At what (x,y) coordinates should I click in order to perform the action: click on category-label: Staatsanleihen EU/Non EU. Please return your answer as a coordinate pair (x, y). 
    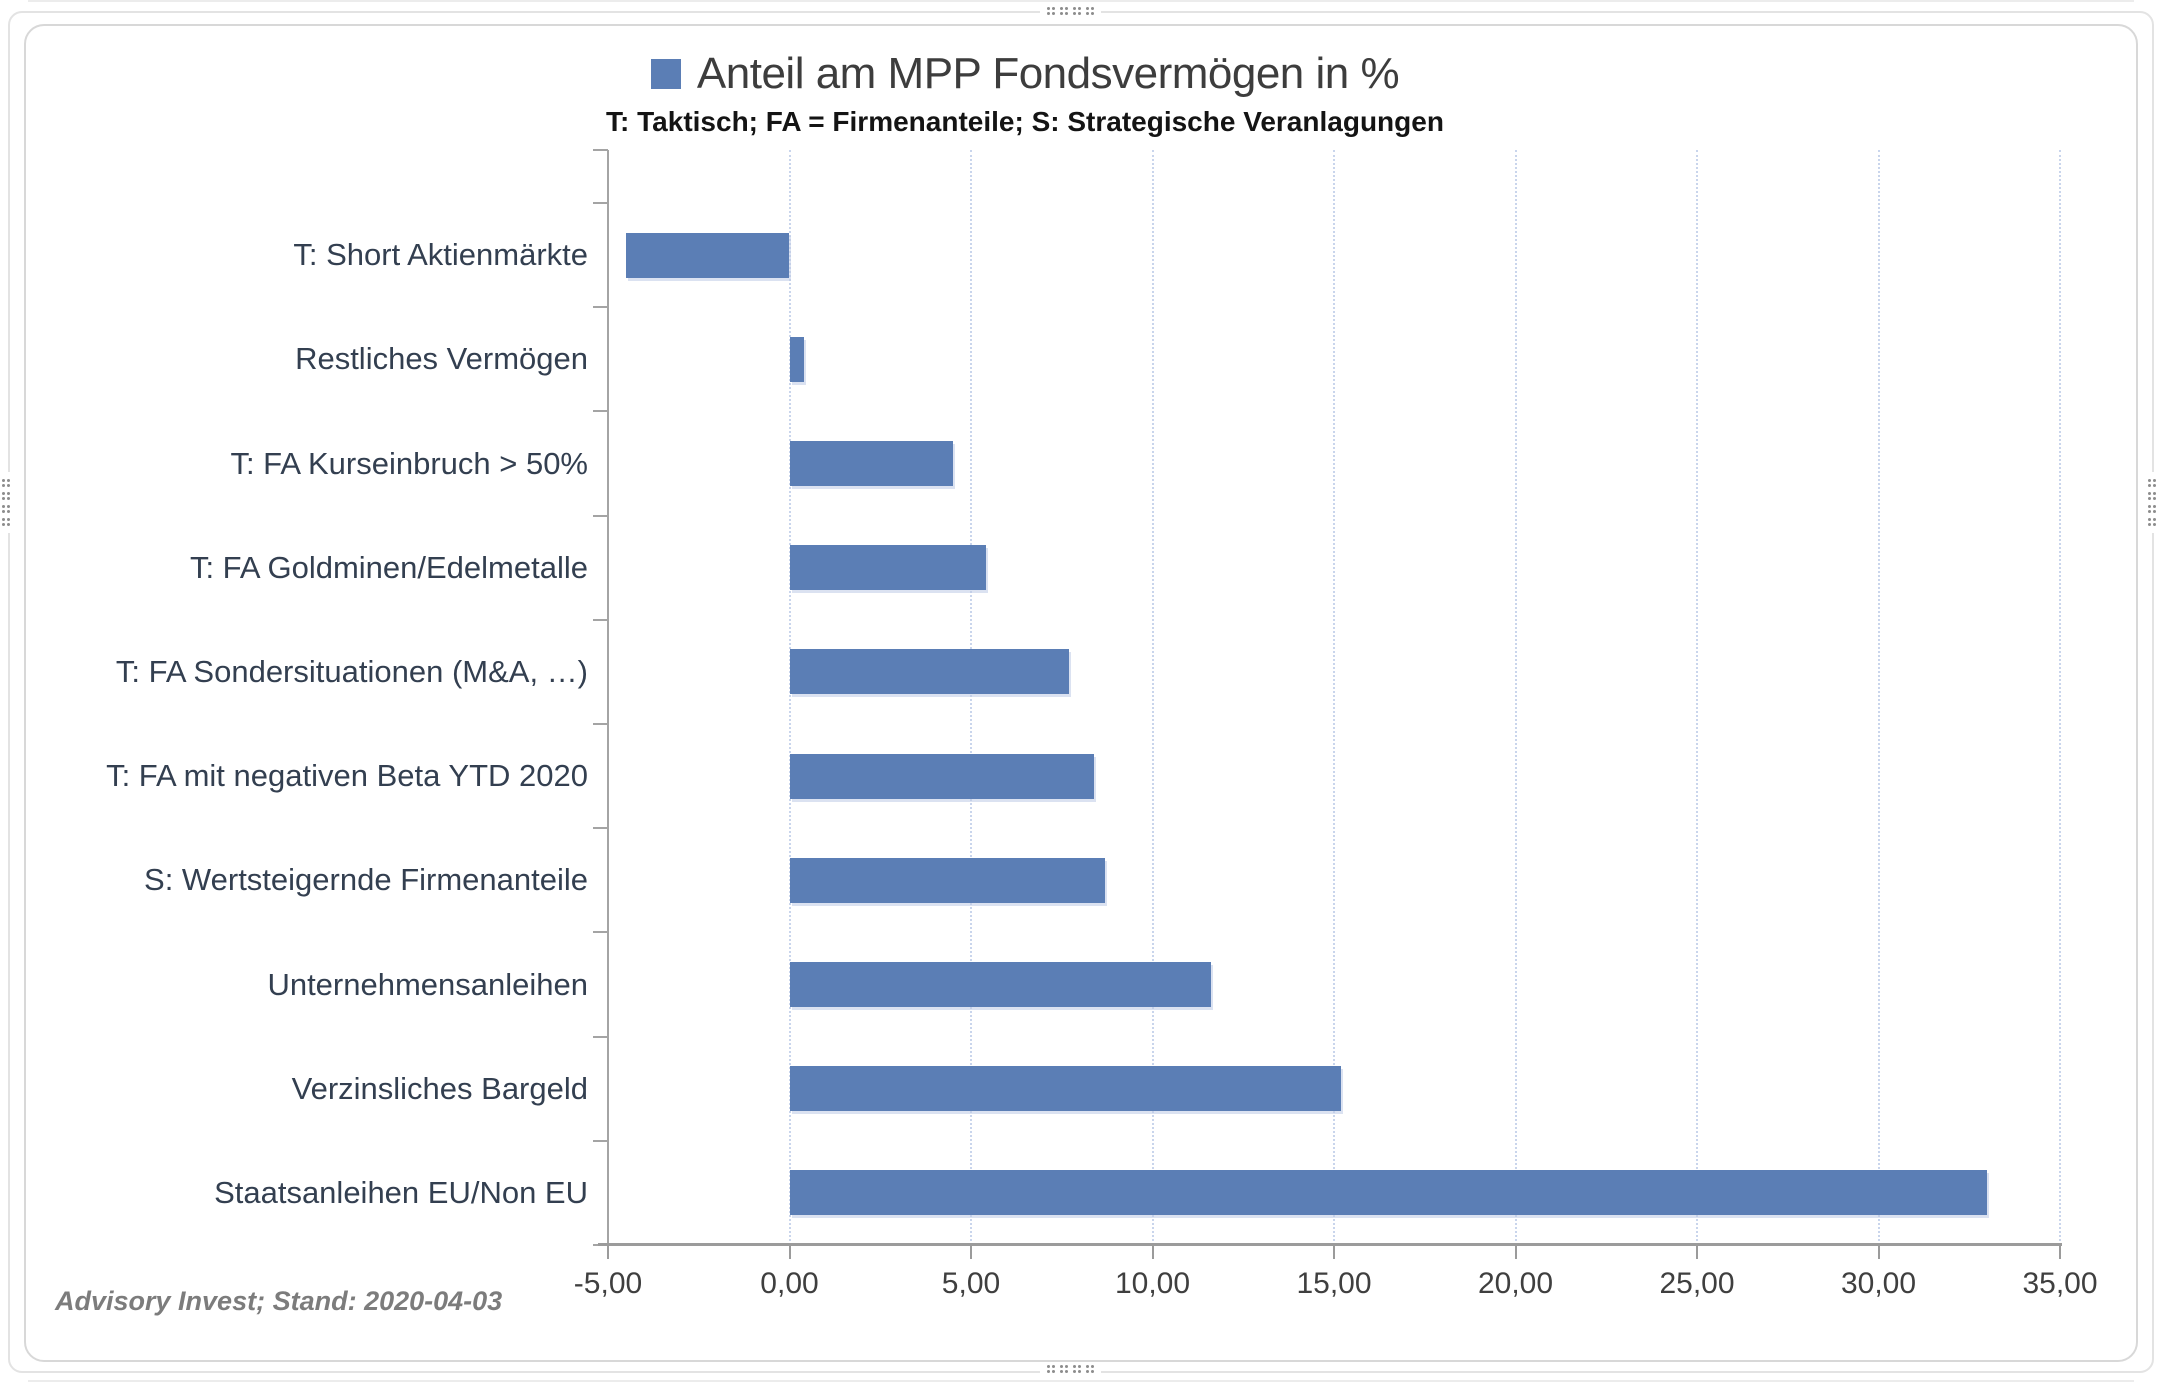
    Looking at the image, I should click on (401, 1192).